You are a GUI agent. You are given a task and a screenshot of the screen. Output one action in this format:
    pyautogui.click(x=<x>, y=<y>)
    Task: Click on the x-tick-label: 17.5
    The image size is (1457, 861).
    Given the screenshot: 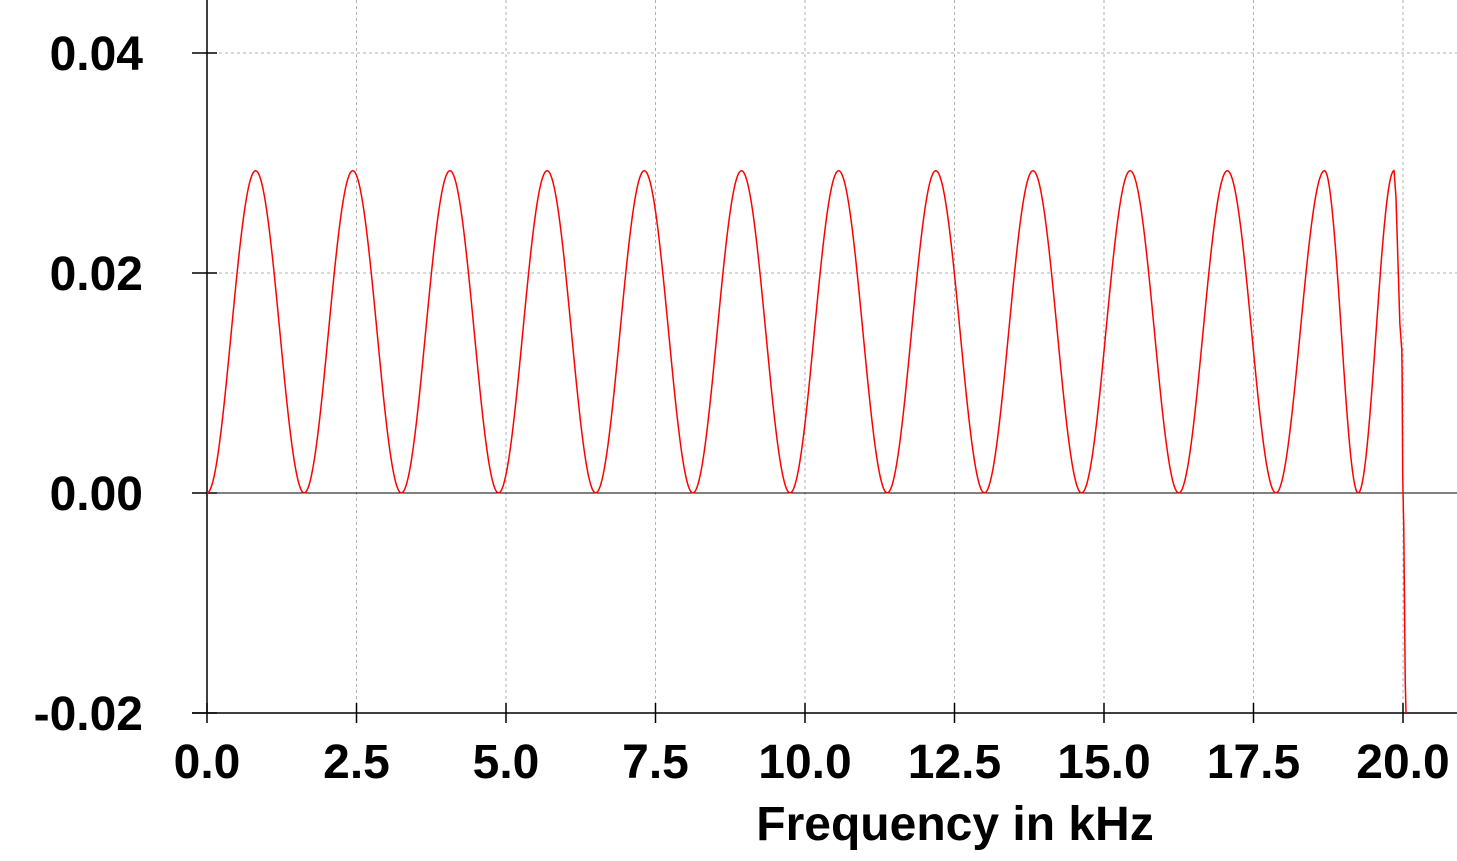 What is the action you would take?
    pyautogui.click(x=1253, y=762)
    